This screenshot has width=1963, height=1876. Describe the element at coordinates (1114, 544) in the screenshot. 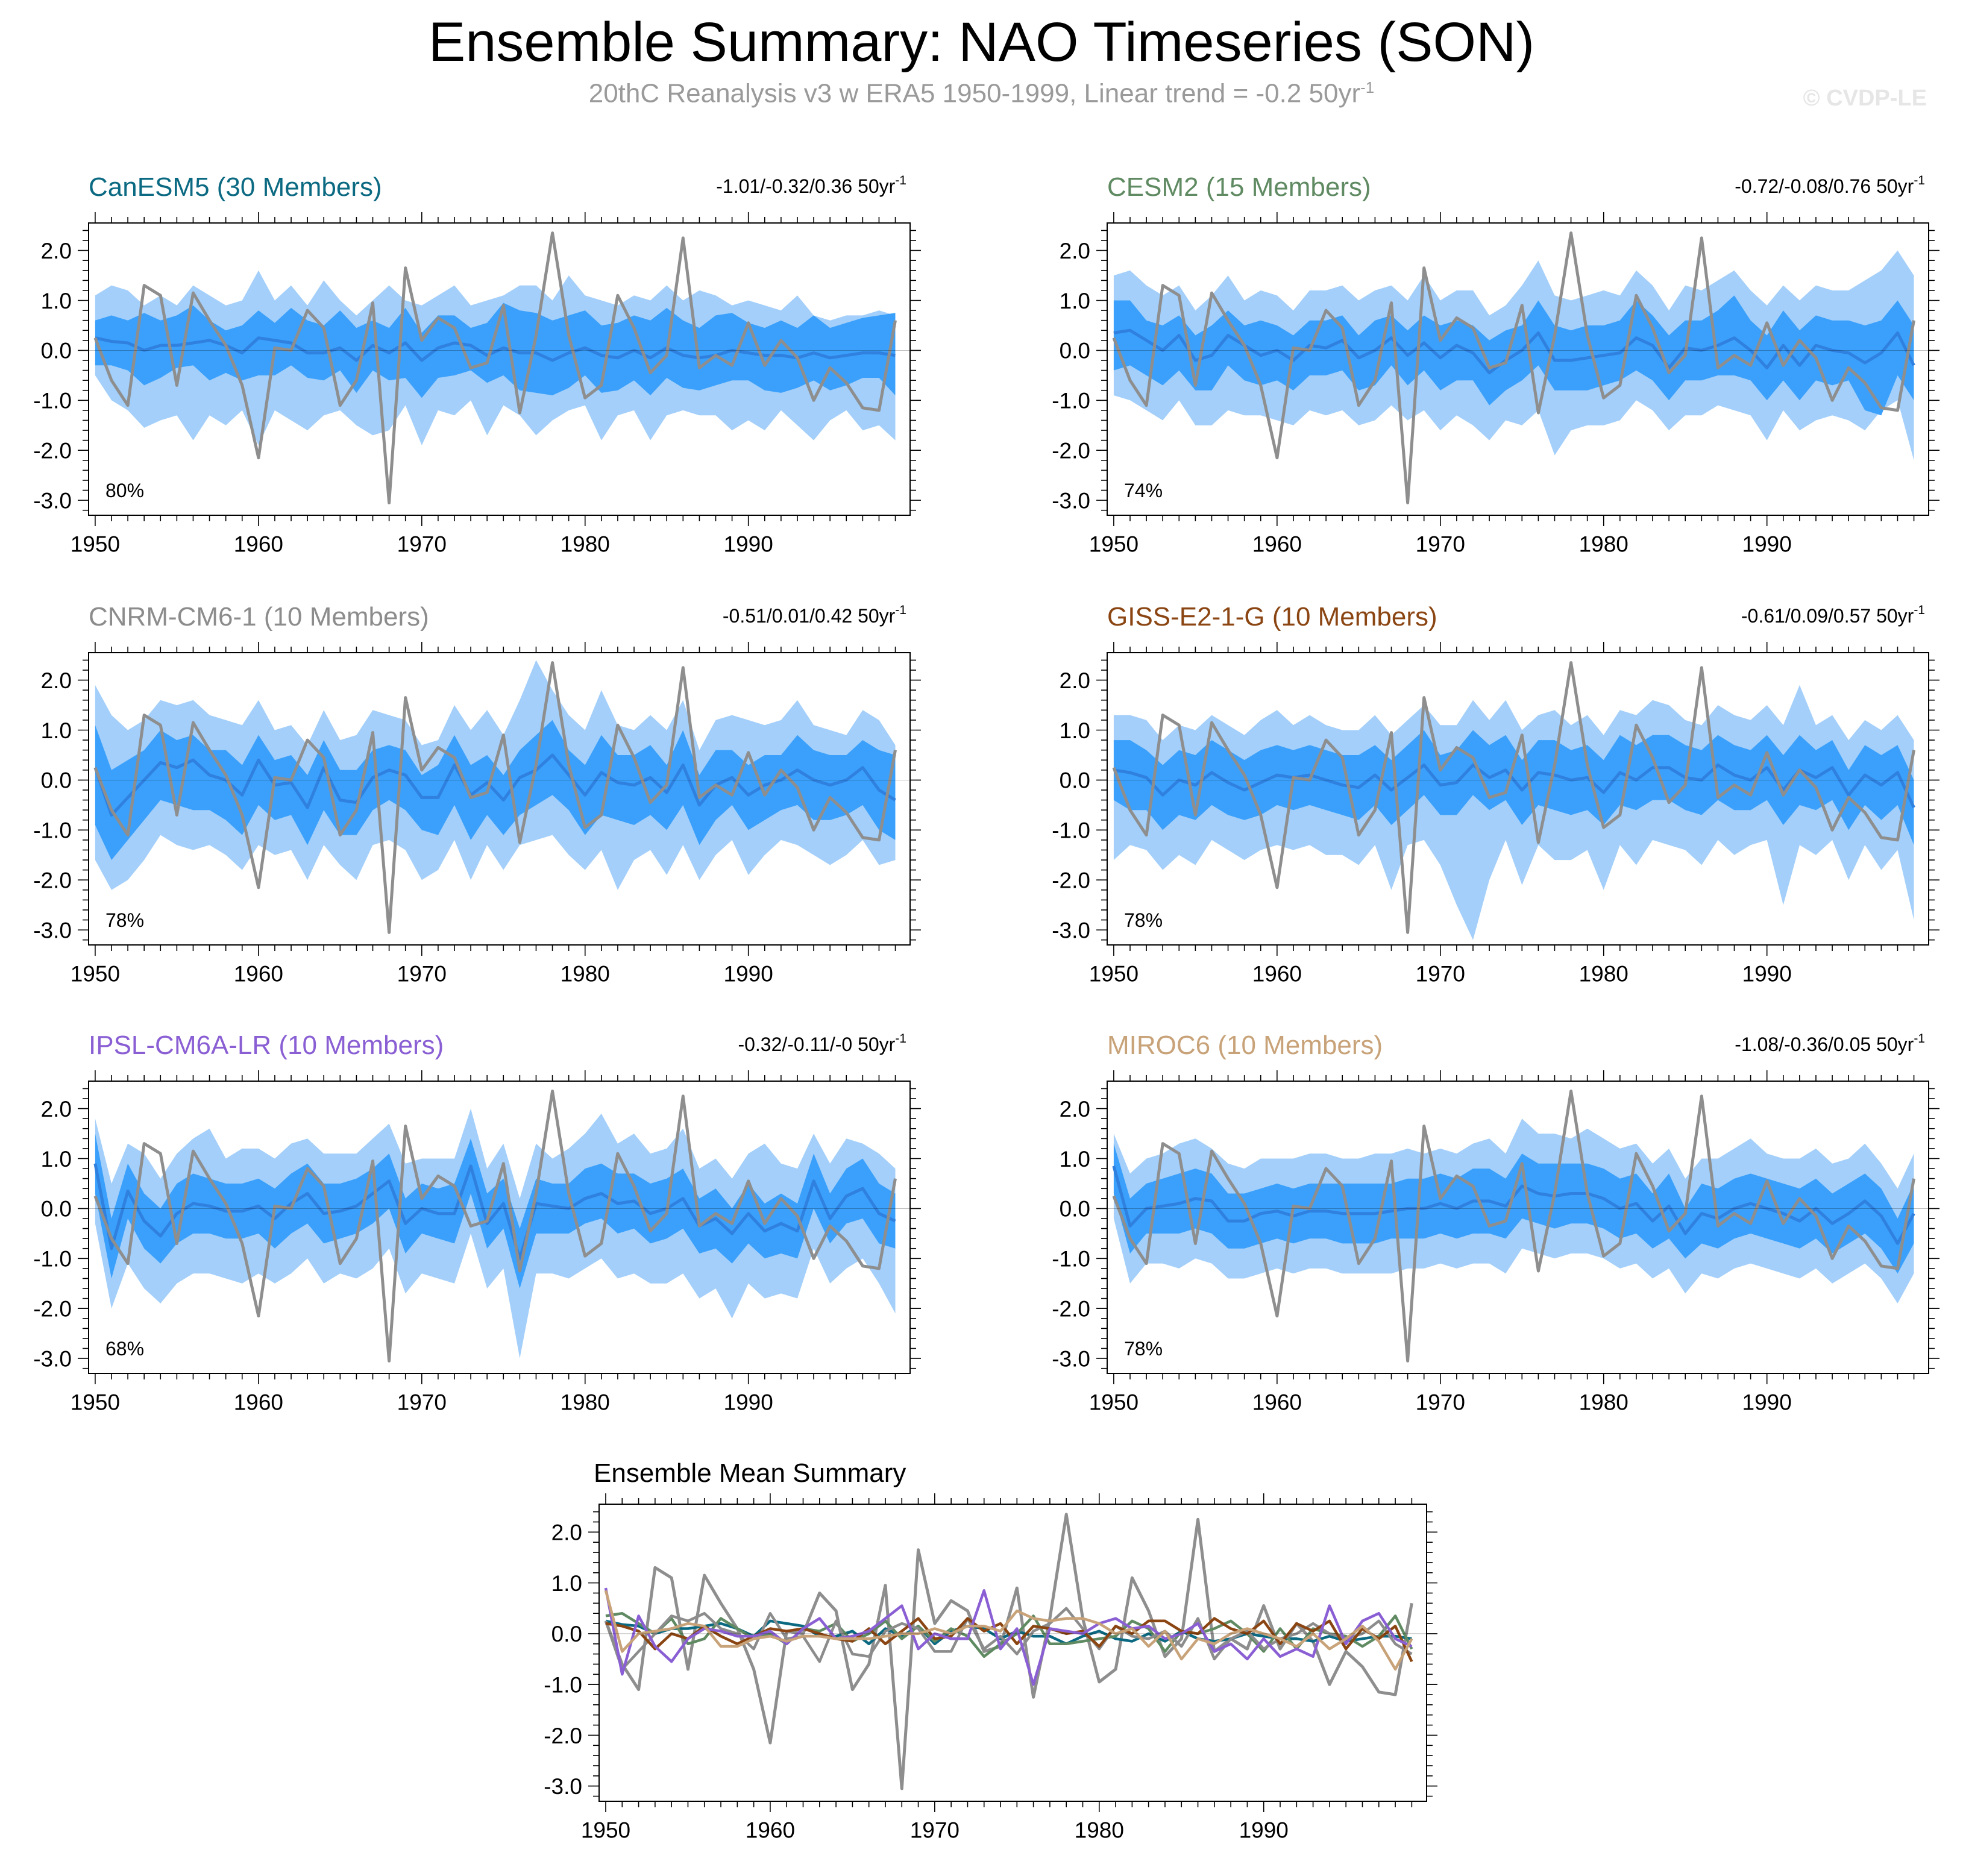

I see `panel-2-xtick-label: 1950` at that location.